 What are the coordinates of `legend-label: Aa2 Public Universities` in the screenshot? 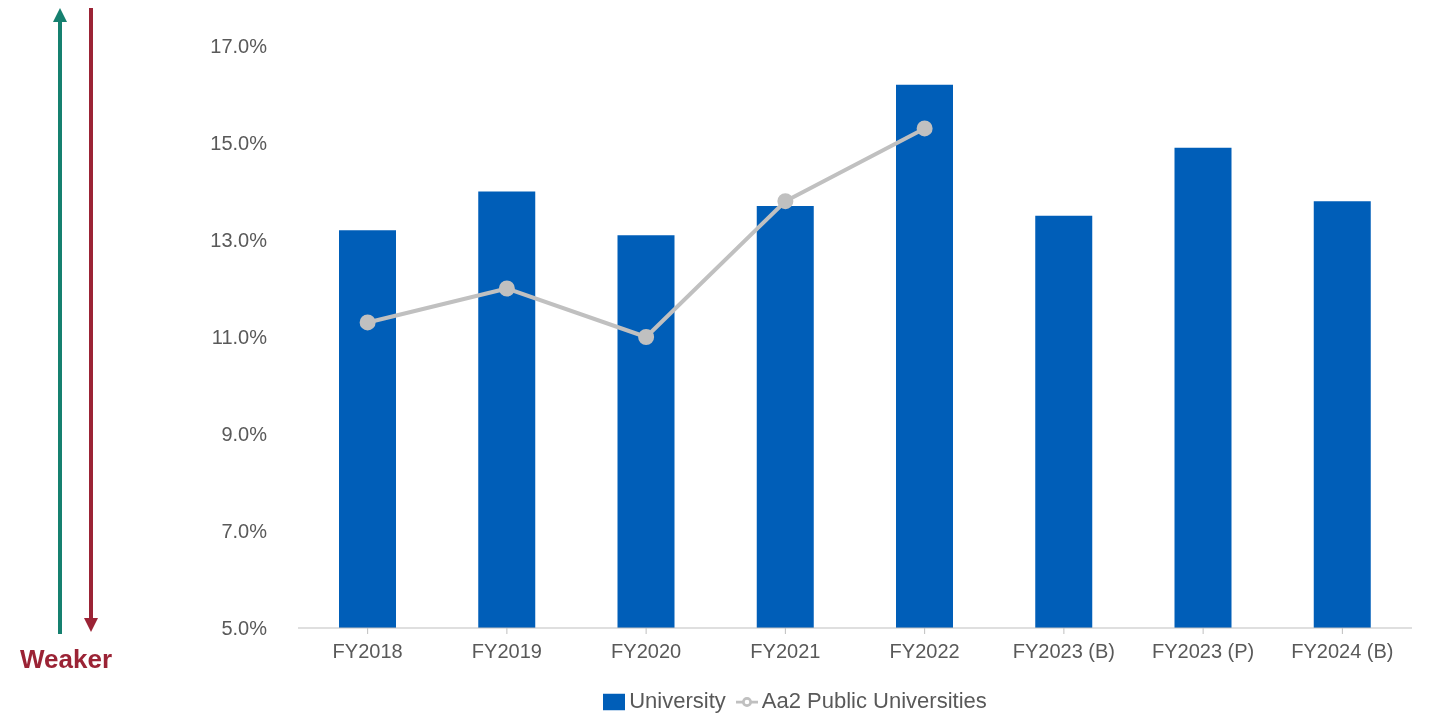 It's located at (874, 700).